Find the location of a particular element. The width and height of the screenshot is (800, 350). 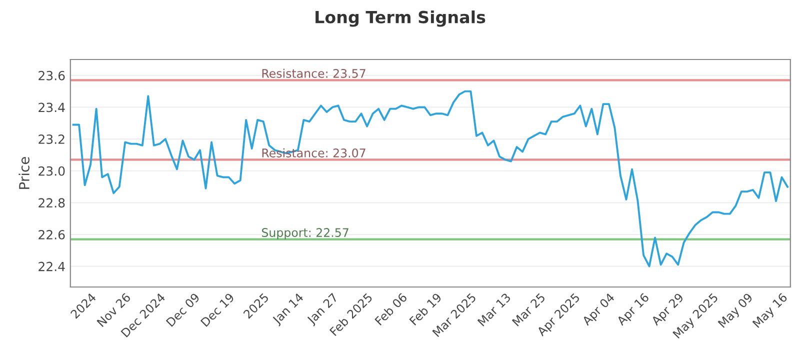

x-tick-label: Jan 14 is located at coordinates (289, 309).